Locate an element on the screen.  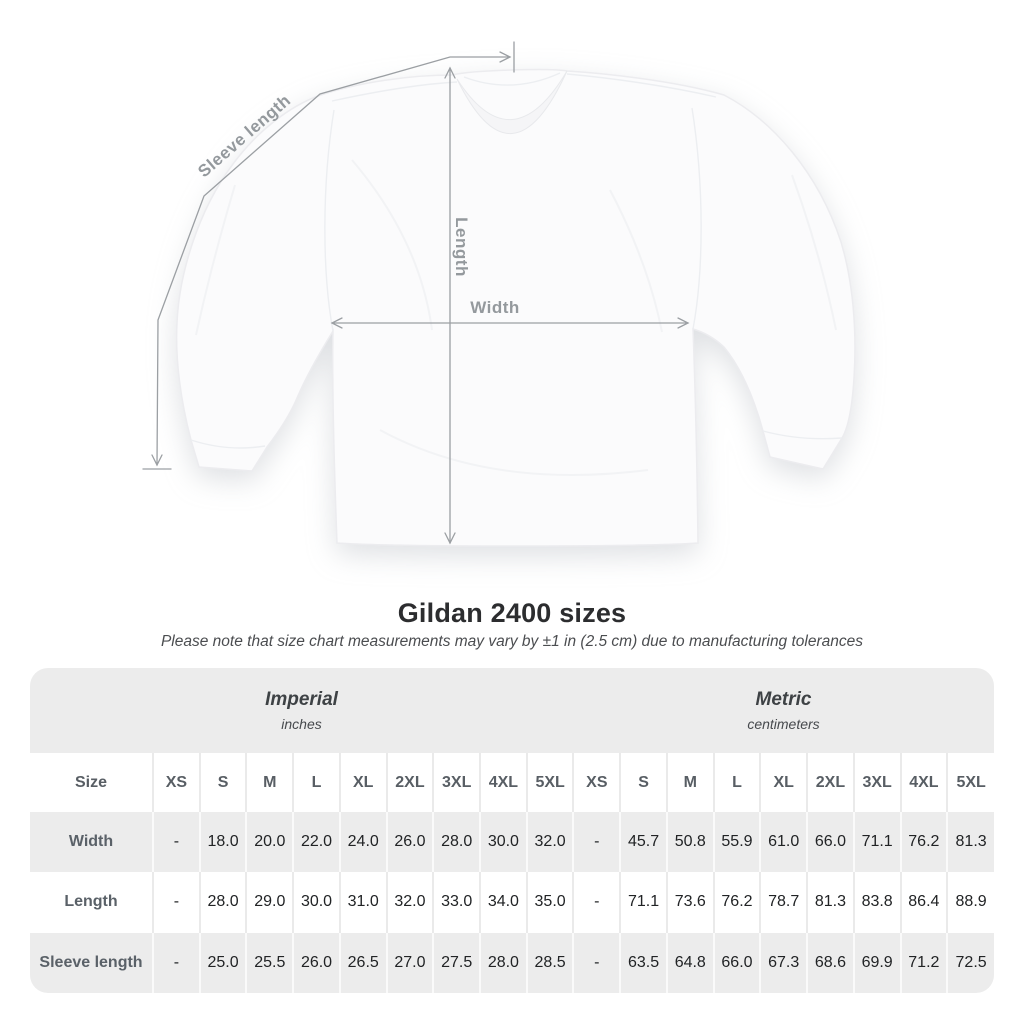
metric-size-header: L is located at coordinates (736, 782).